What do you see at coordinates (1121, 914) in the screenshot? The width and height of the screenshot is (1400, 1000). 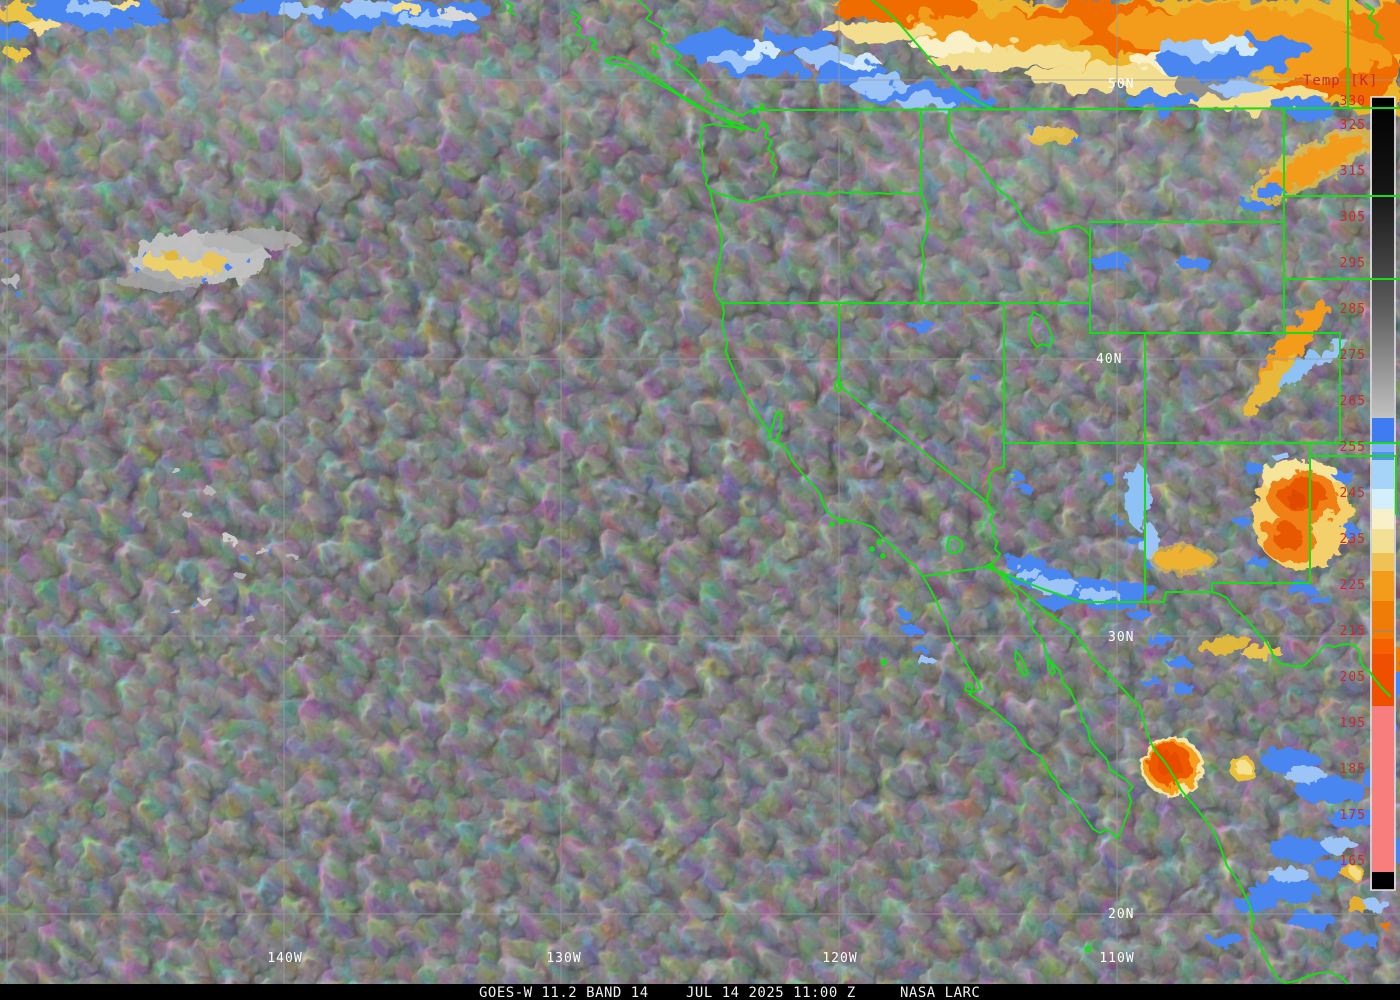 I see `lat-label-20n: 20N` at bounding box center [1121, 914].